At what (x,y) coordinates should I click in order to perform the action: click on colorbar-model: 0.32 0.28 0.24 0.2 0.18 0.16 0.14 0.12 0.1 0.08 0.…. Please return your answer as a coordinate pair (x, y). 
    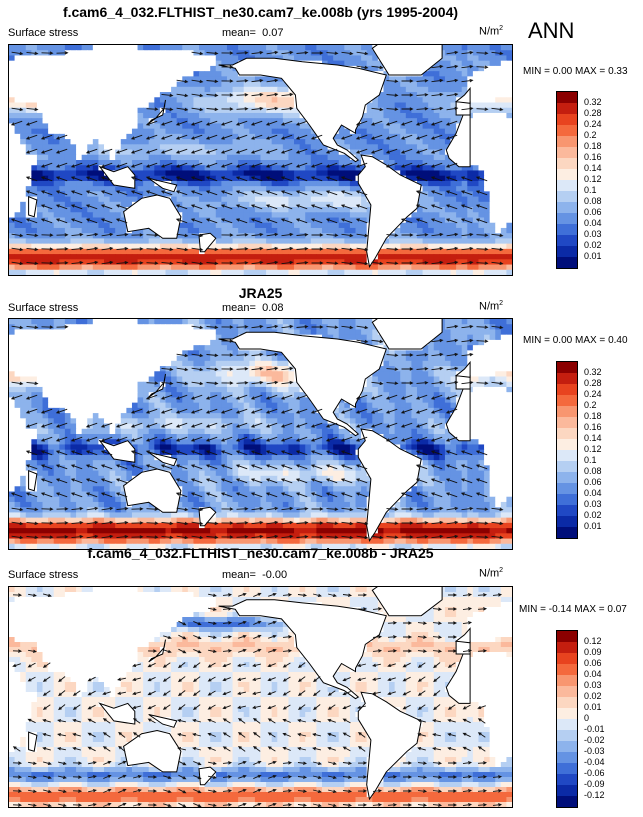
    Looking at the image, I should click on (579, 180).